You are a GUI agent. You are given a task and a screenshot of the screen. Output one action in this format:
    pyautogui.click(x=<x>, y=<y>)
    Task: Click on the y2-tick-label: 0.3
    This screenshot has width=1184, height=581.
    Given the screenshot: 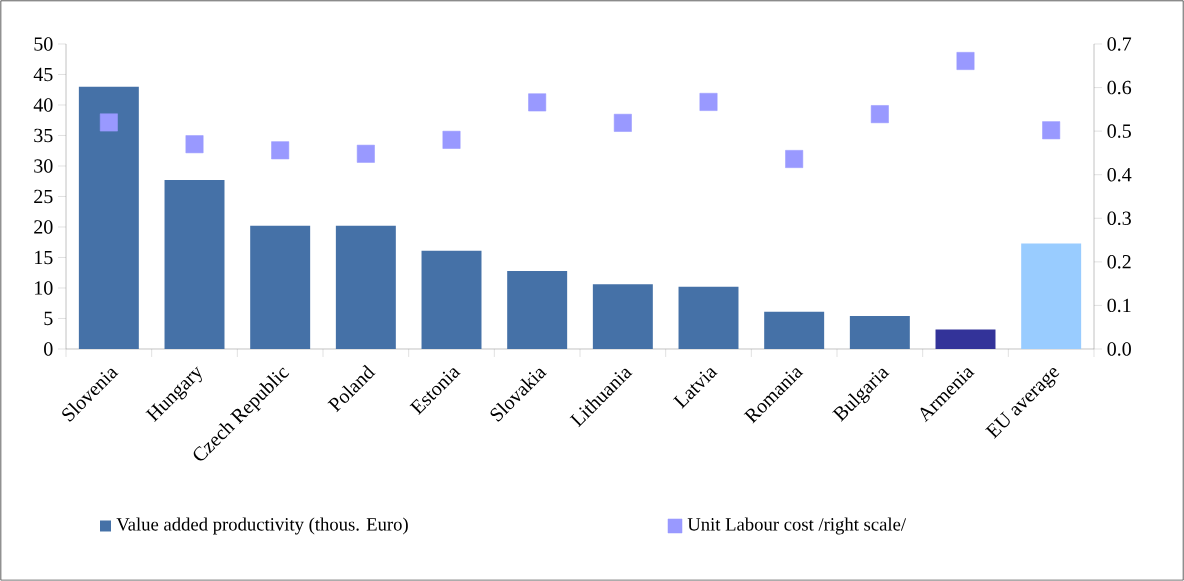 What is the action you would take?
    pyautogui.click(x=1119, y=218)
    